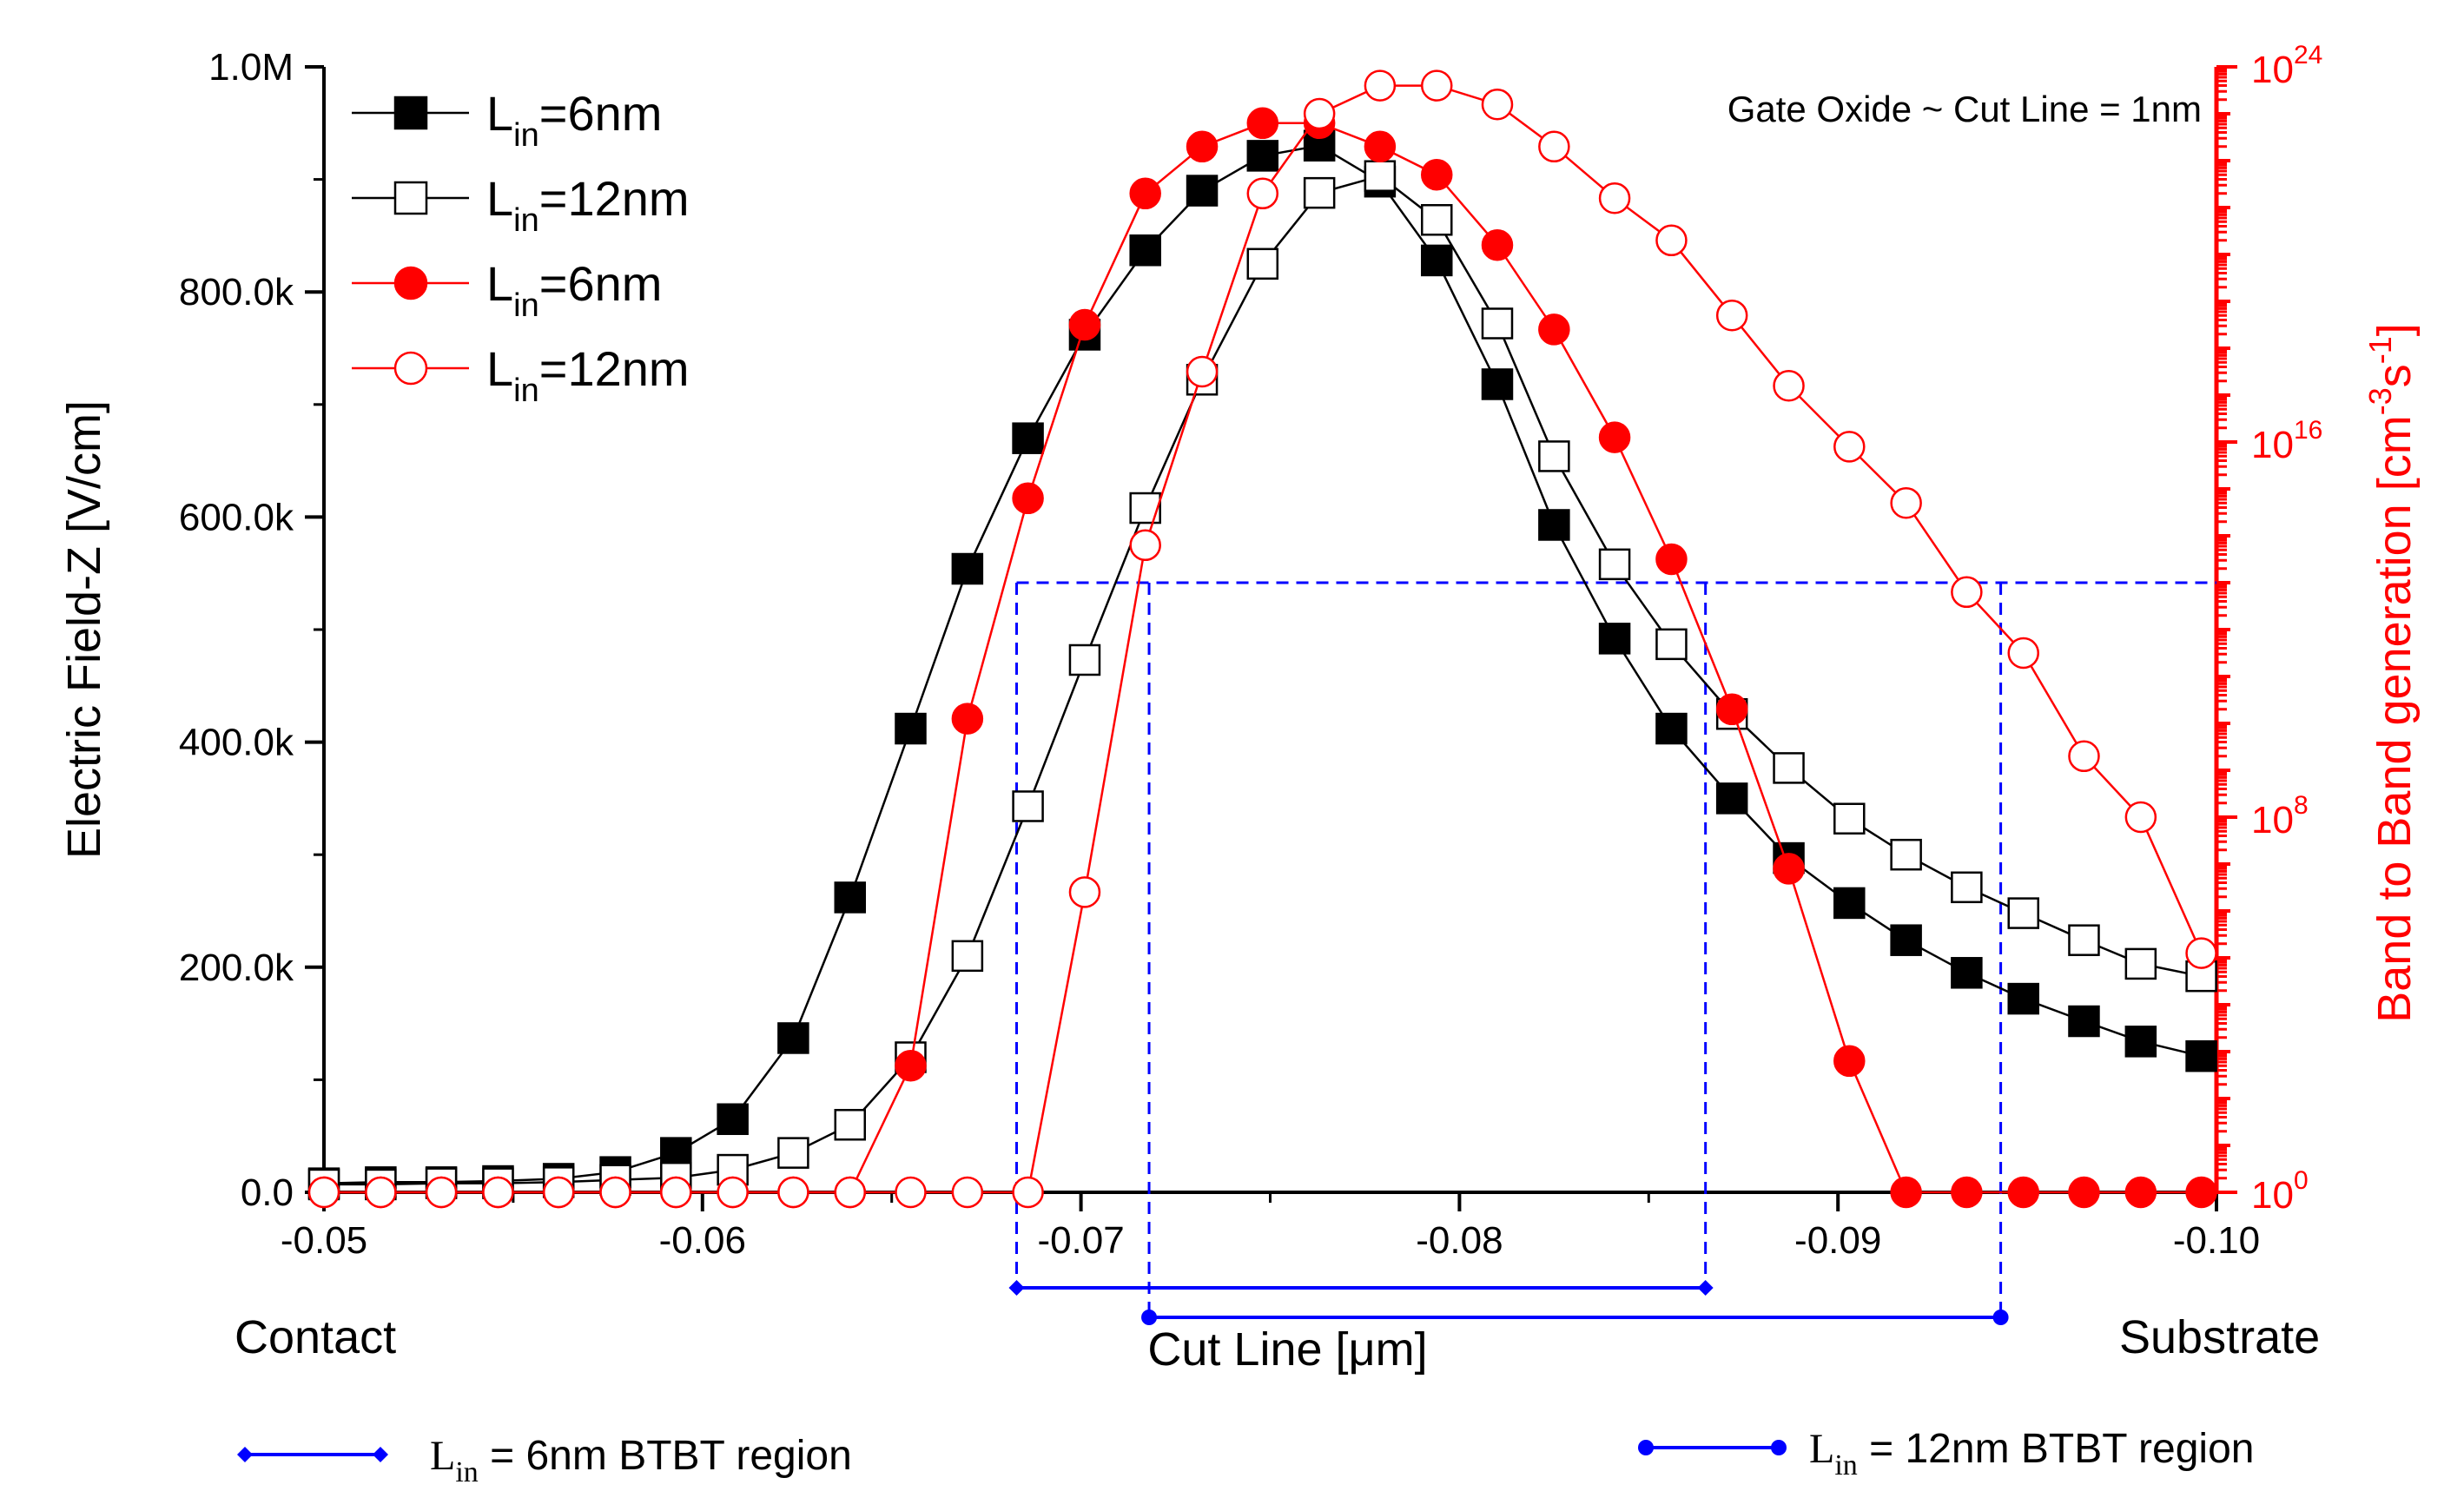 The height and width of the screenshot is (1511, 2464). Describe the element at coordinates (2280, 816) in the screenshot. I see `y2-tick-label: 10⁸` at that location.